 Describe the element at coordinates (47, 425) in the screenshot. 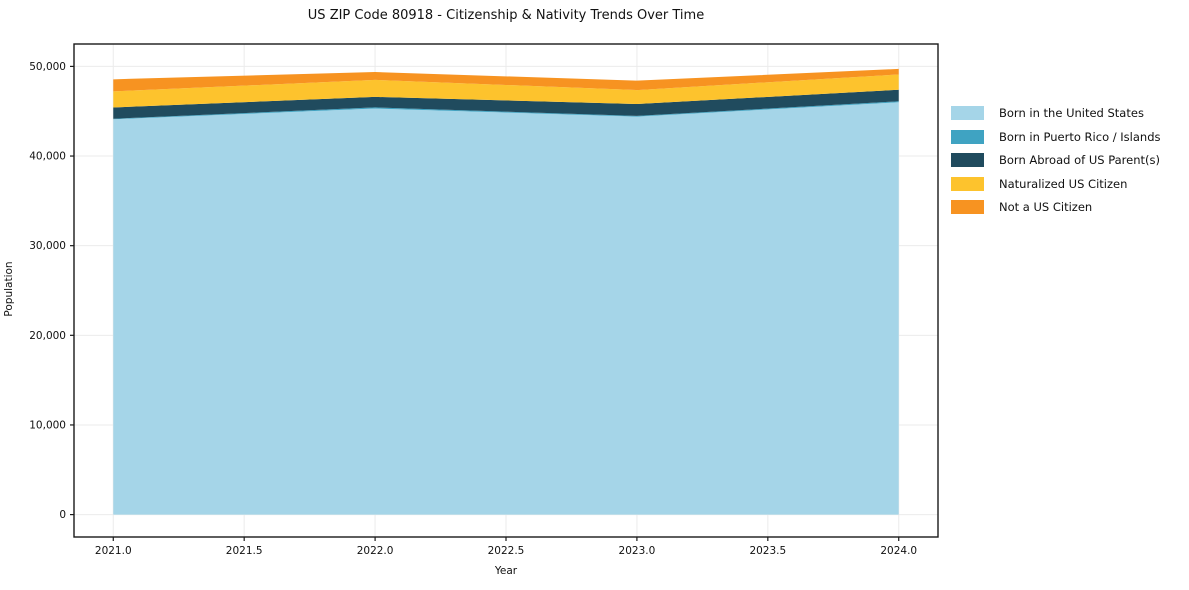

I see `y-tick-label: 10,000` at that location.